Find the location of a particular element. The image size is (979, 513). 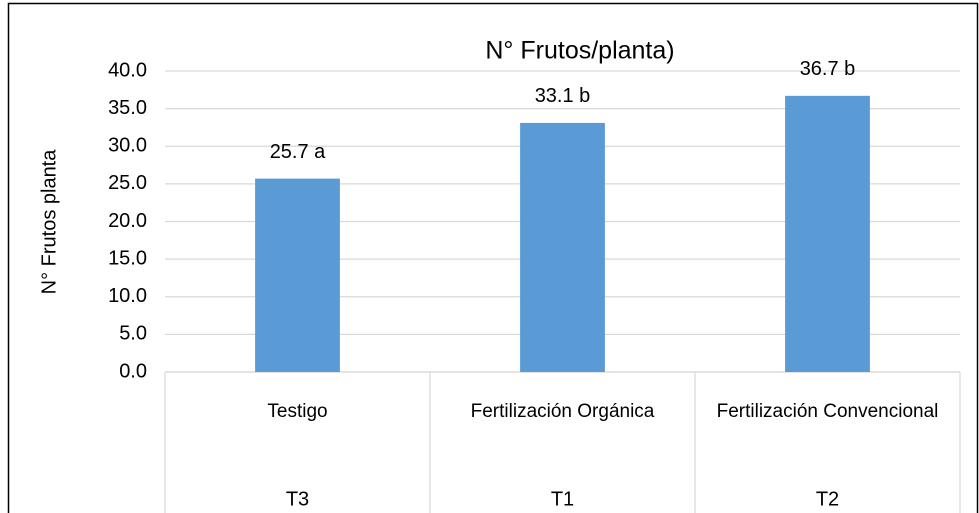

data-label: 36.7 b is located at coordinates (828, 69).